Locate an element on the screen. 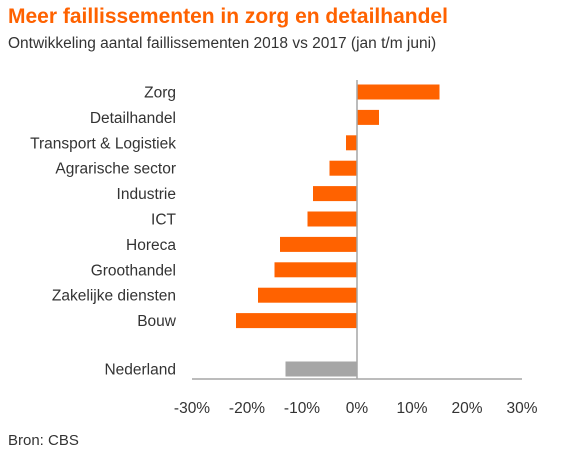  x-tick-label: -30% is located at coordinates (192, 408).